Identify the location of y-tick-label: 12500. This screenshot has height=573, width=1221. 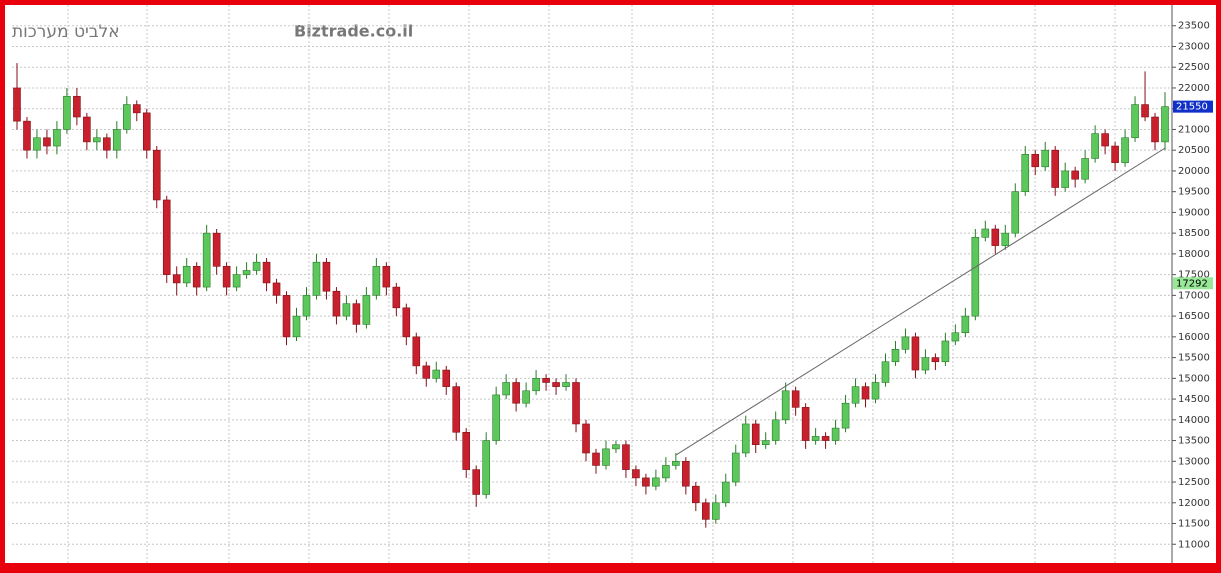
(1194, 482).